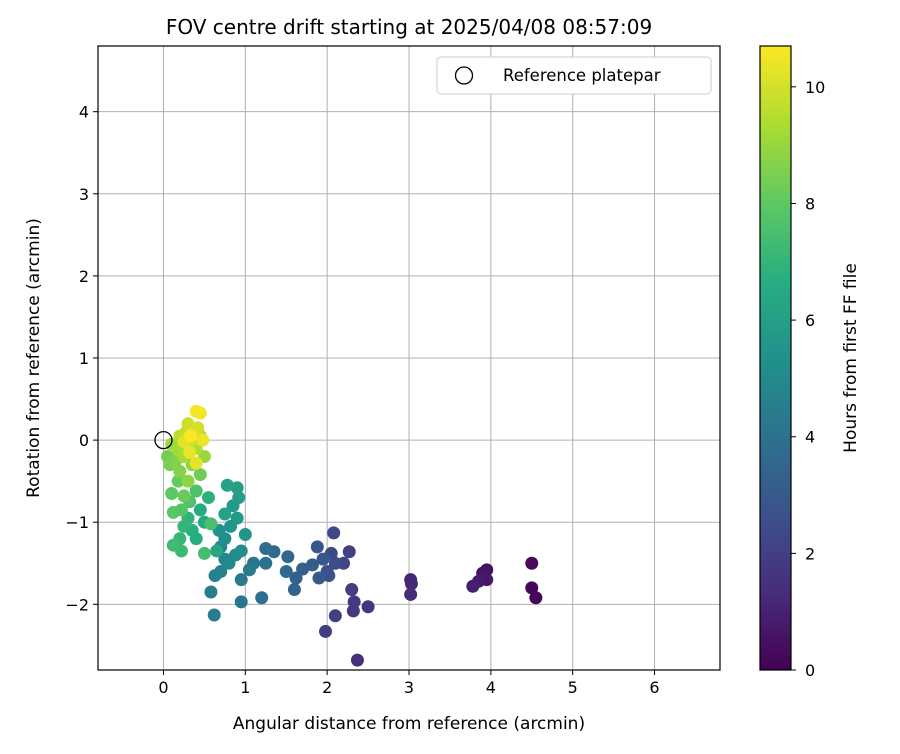 The width and height of the screenshot is (900, 754). Describe the element at coordinates (582, 75) in the screenshot. I see `legend-label: Reference platepar` at that location.